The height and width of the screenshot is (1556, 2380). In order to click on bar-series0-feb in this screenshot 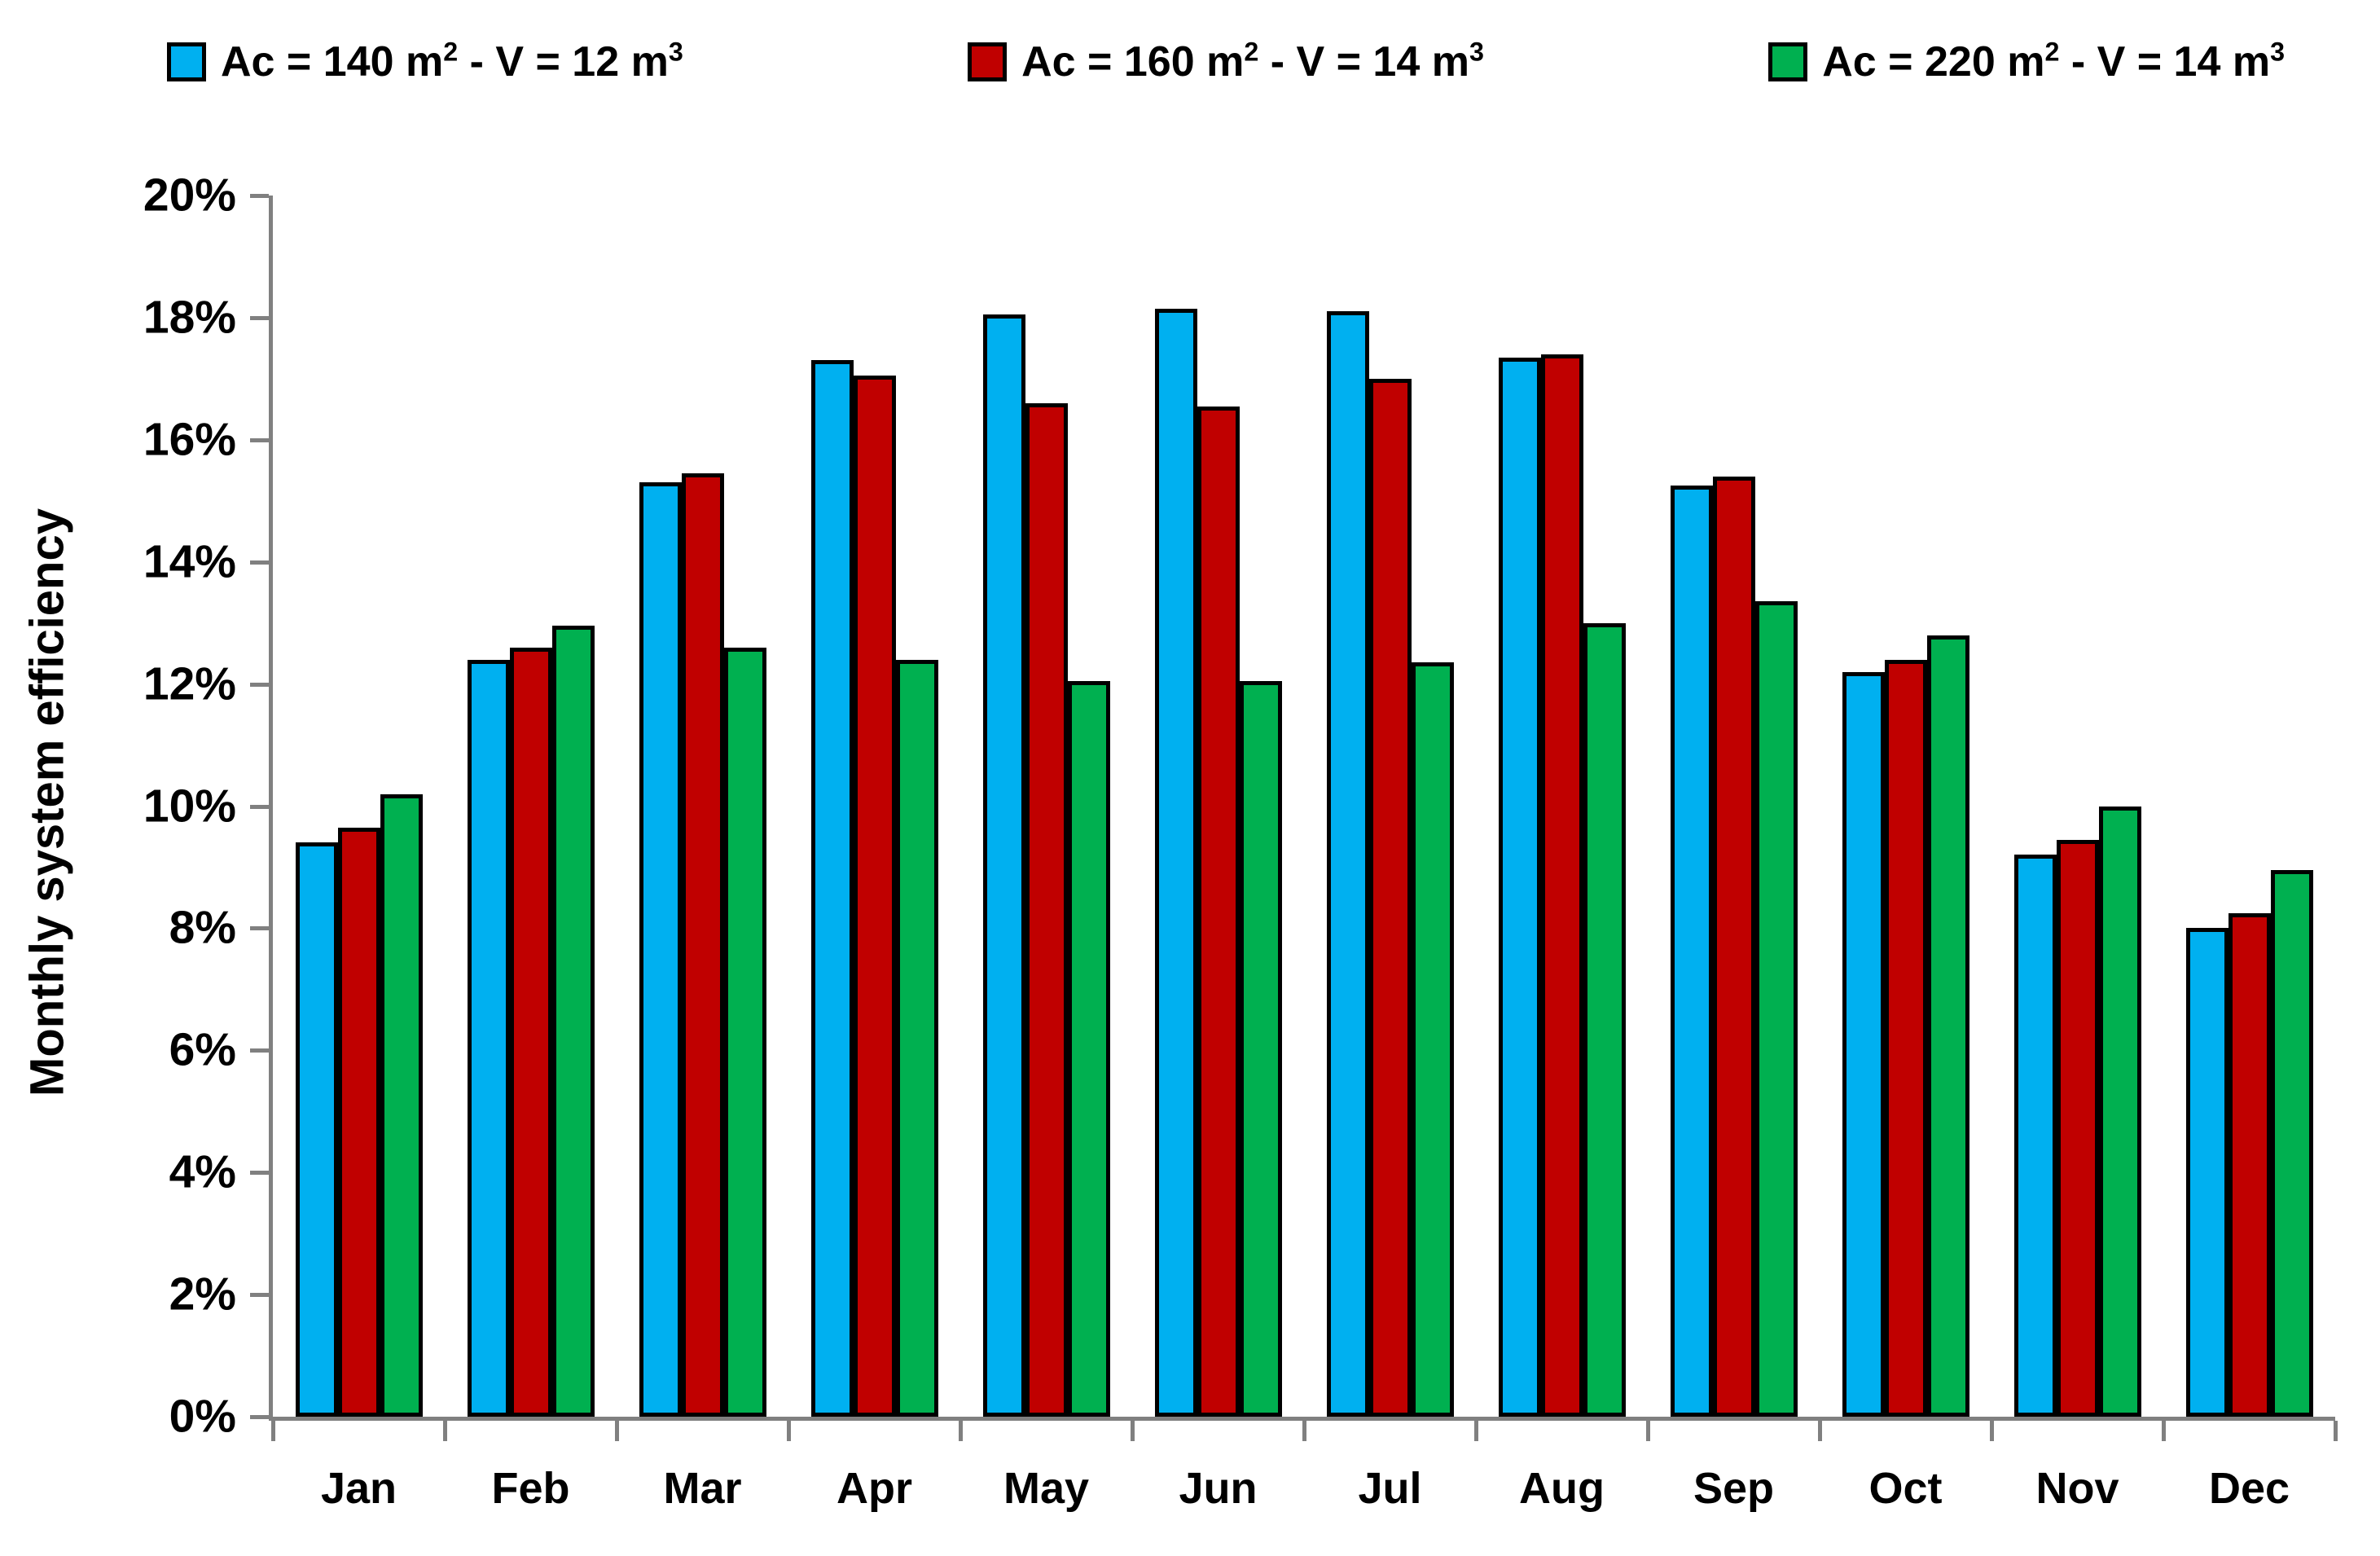, I will do `click(489, 1038)`.